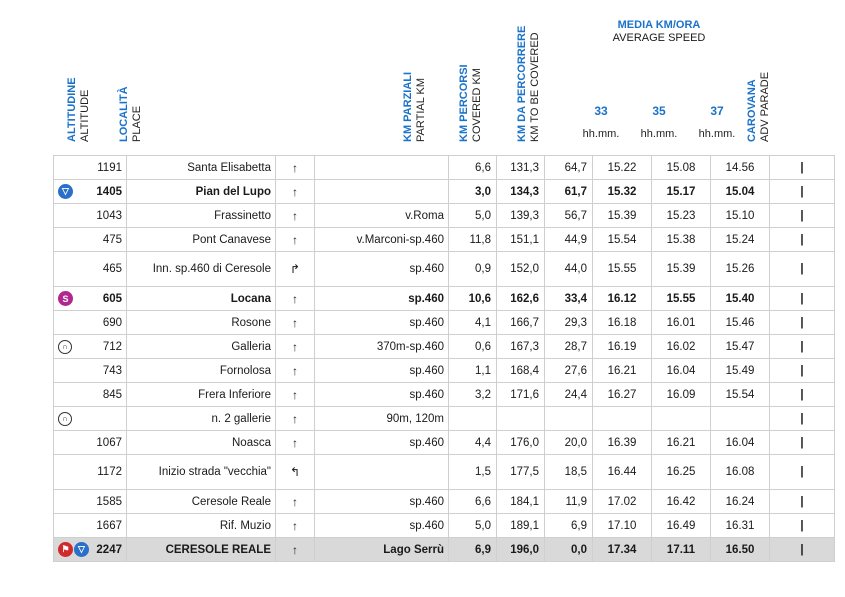 The image size is (845, 597). I want to click on altitude-cell-content: 1191, so click(90, 168).